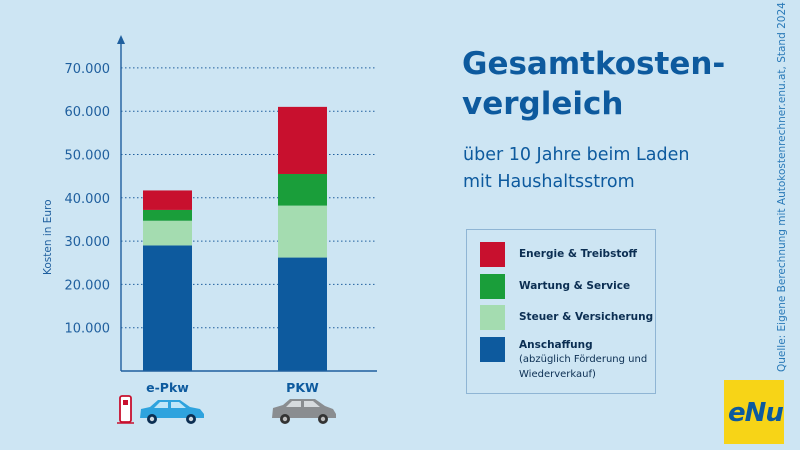 Image resolution: width=800 pixels, height=450 pixels. What do you see at coordinates (578, 254) in the screenshot?
I see `legend-label: Energie & Treibstoff` at bounding box center [578, 254].